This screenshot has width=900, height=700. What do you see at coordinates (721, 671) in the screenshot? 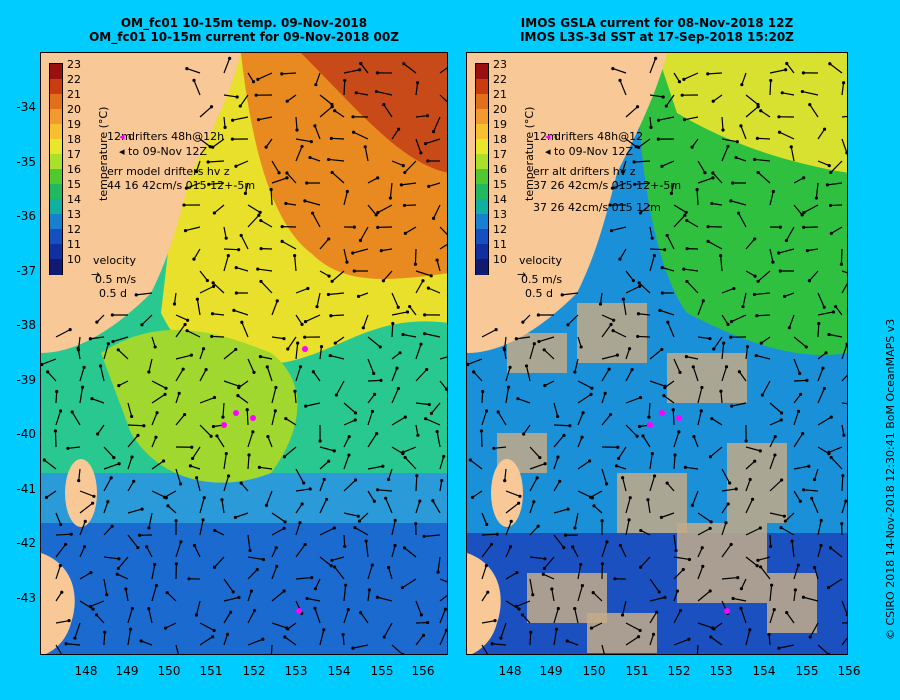
I see `longitude-tick-label: 153` at bounding box center [721, 671].